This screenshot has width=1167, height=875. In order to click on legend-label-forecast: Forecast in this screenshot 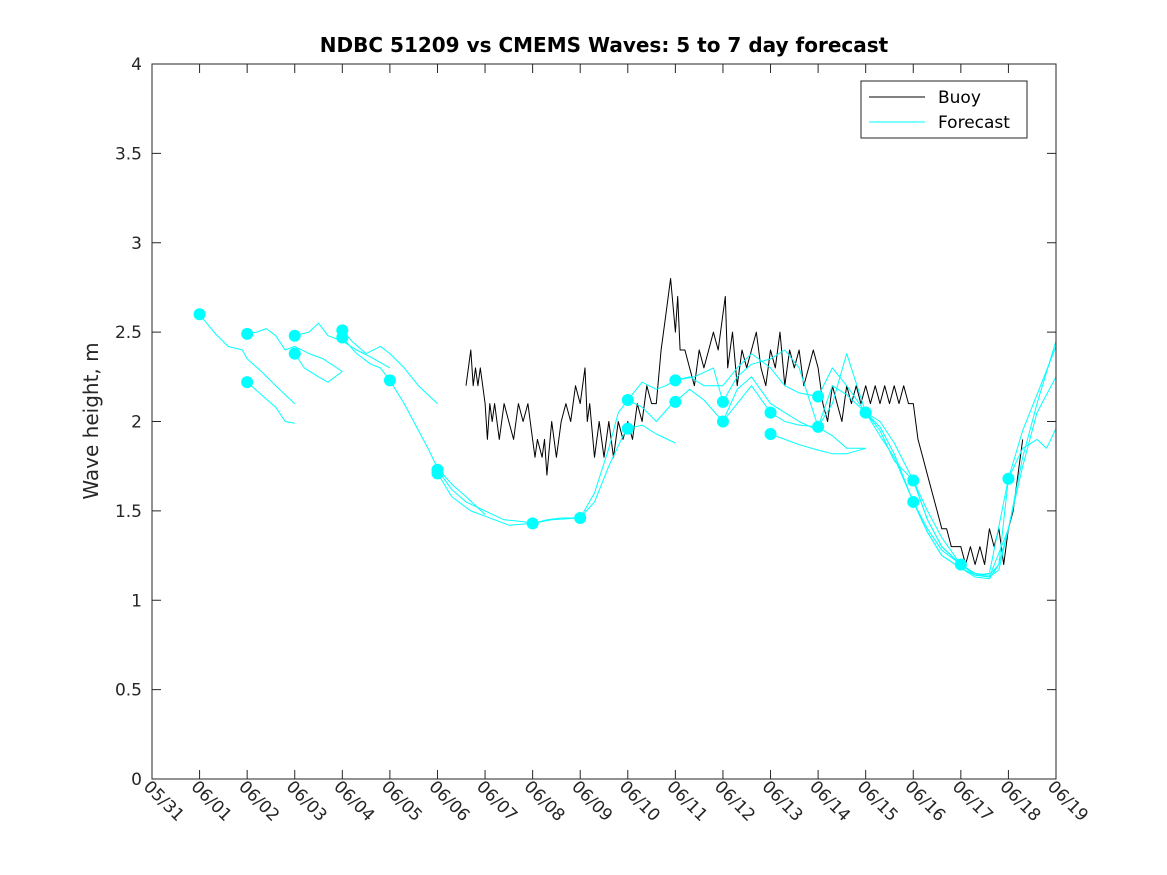, I will do `click(974, 123)`.